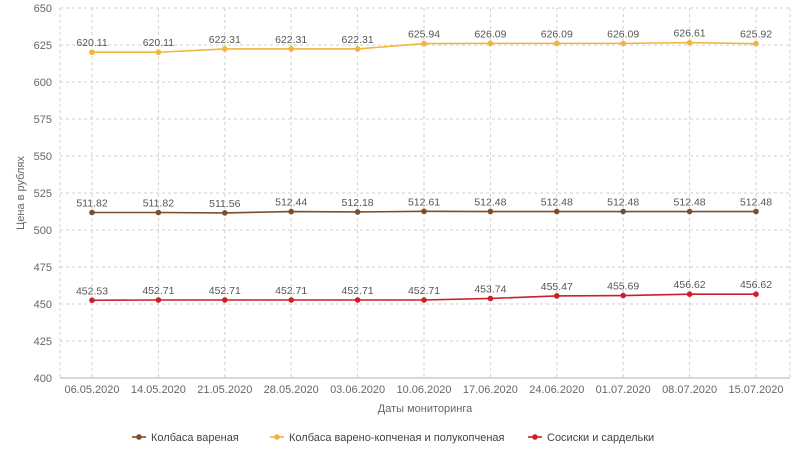  Describe the element at coordinates (43, 268) in the screenshot. I see `y-tick-label: 475` at that location.